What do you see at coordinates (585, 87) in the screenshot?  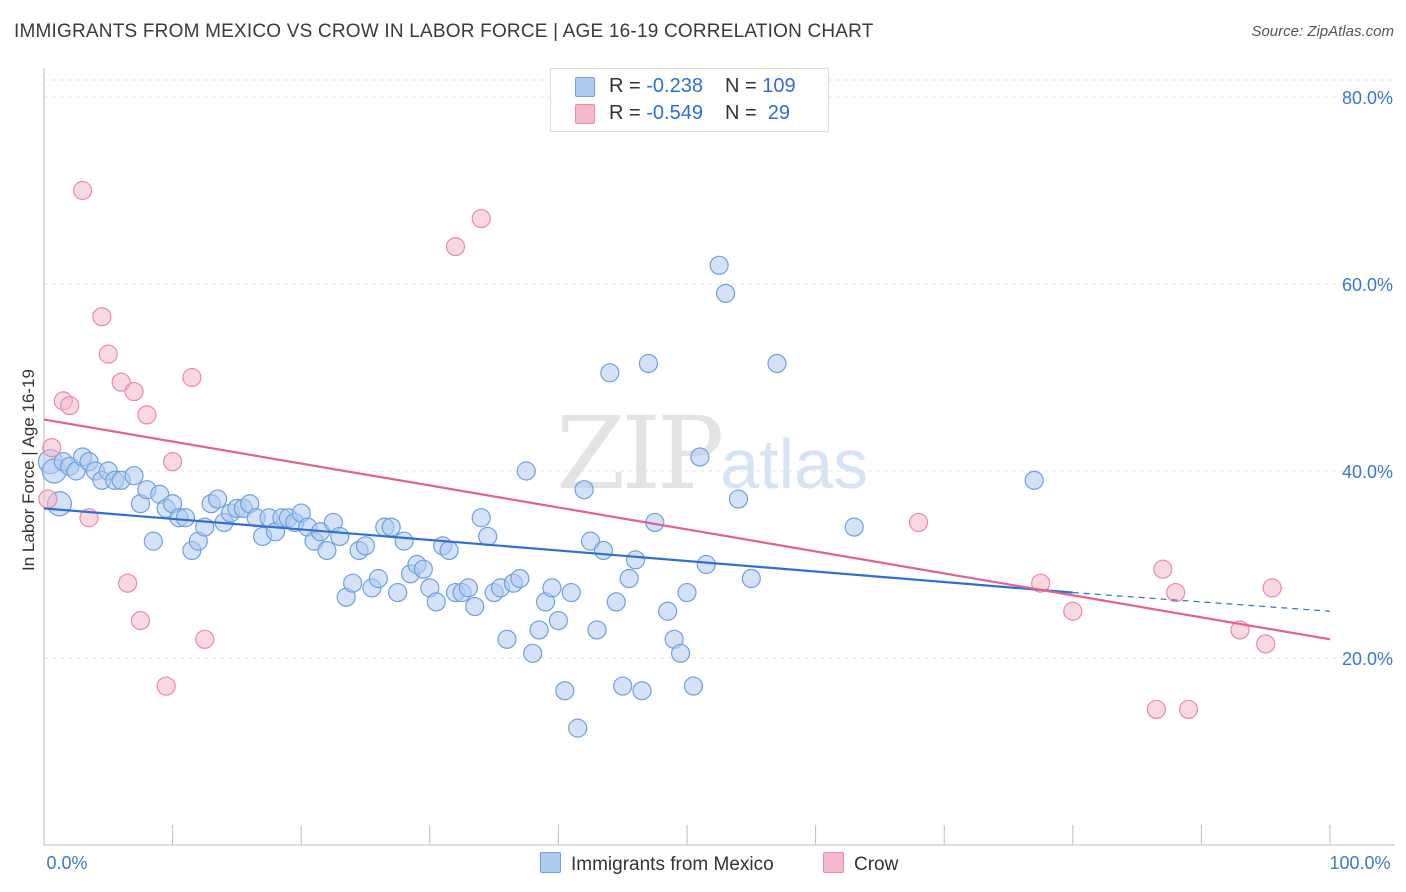 I see `legend-swatch-mexico` at bounding box center [585, 87].